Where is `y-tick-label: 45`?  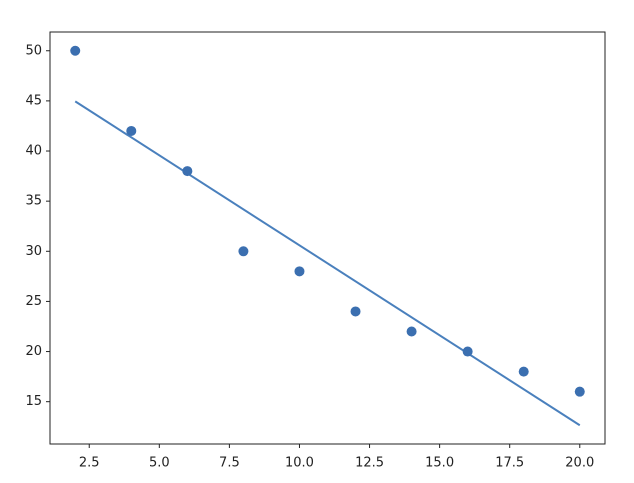 y-tick-label: 45 is located at coordinates (33, 100).